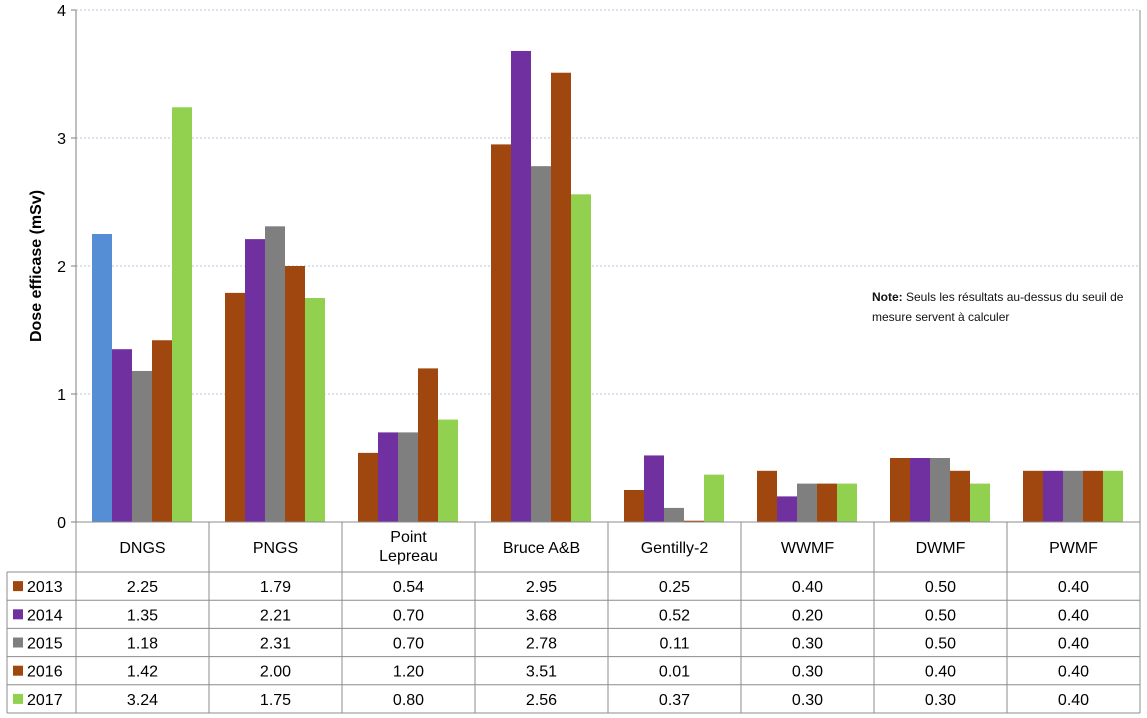  I want to click on y-tick-label: 2, so click(61, 267).